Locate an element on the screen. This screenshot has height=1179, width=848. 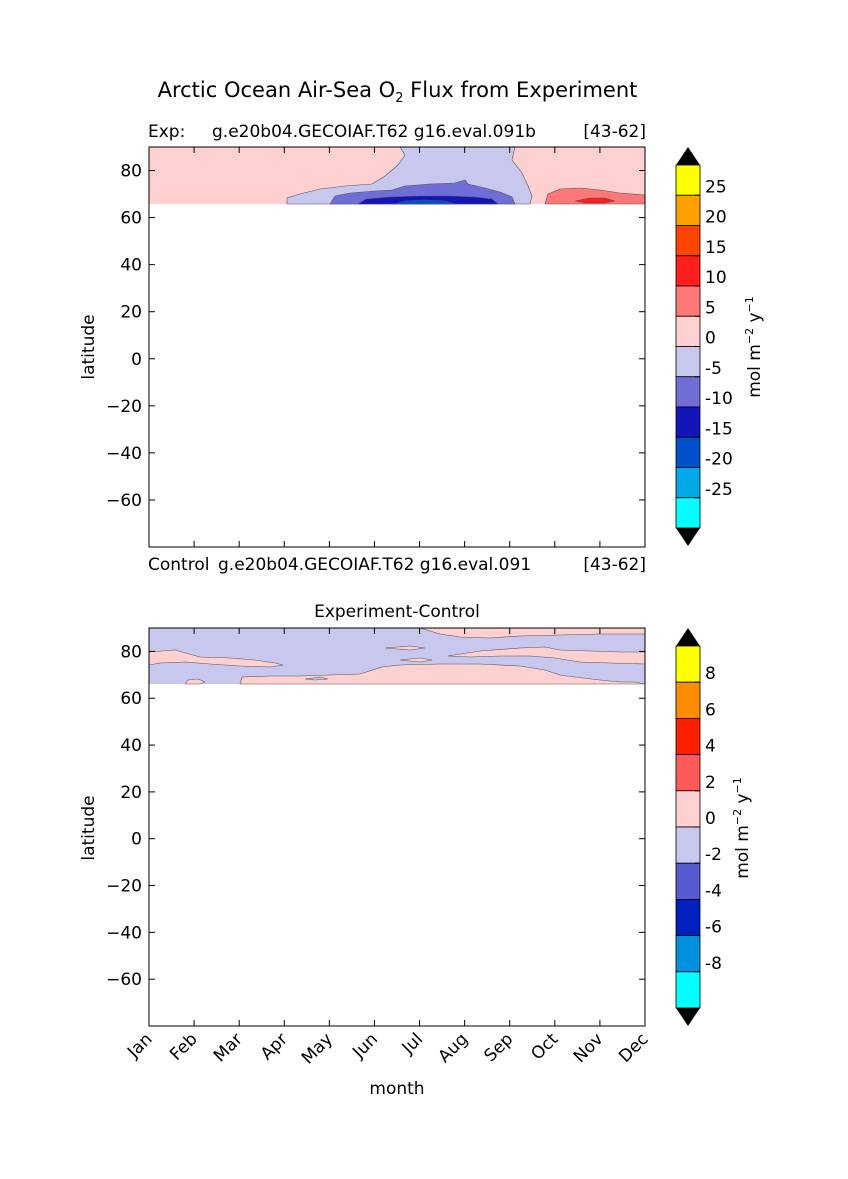
bottom-region-pos-band is located at coordinates (216, 658).